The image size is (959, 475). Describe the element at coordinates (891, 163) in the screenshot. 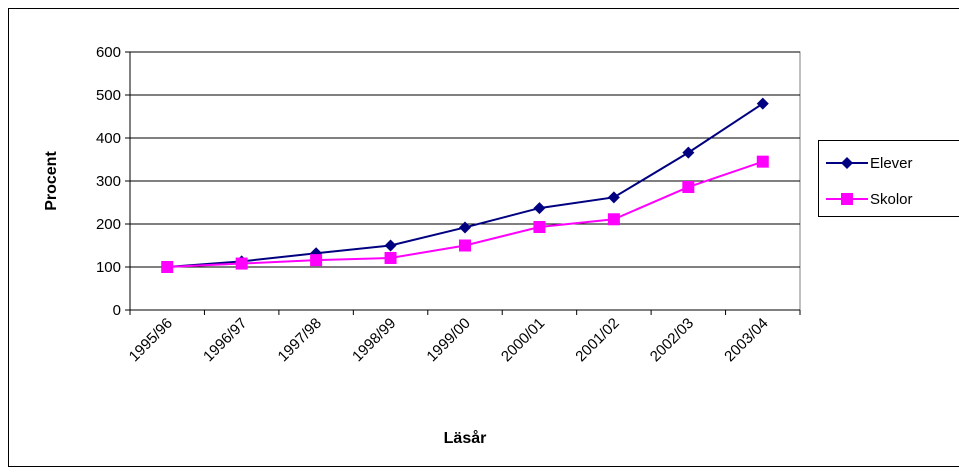

I see `legend-label: Elever` at that location.